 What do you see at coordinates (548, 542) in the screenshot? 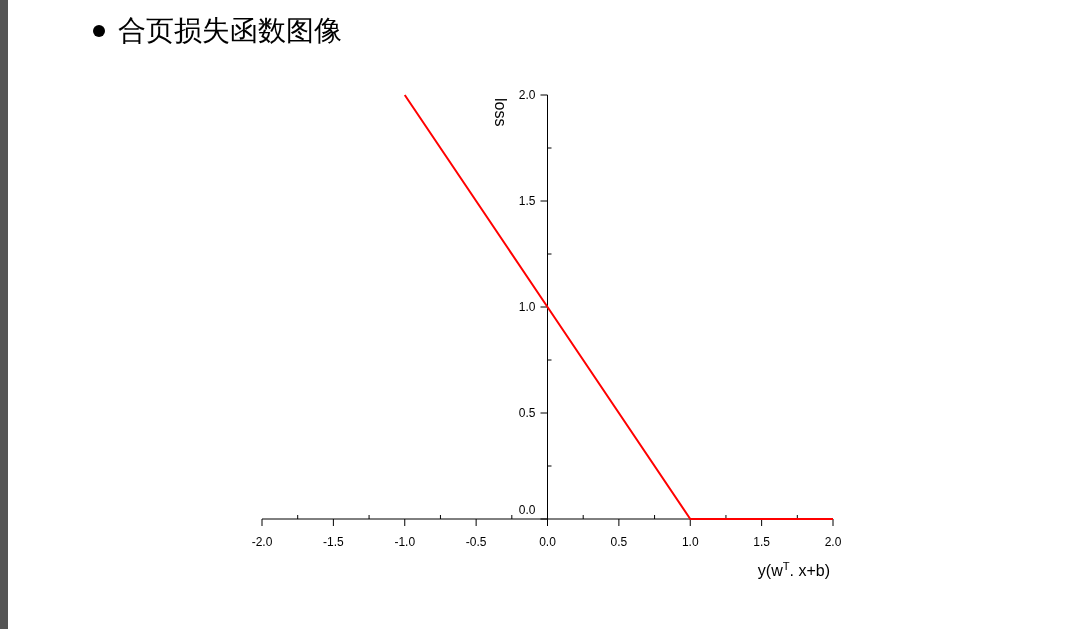
I see `x-tick-label: 0.0` at bounding box center [548, 542].